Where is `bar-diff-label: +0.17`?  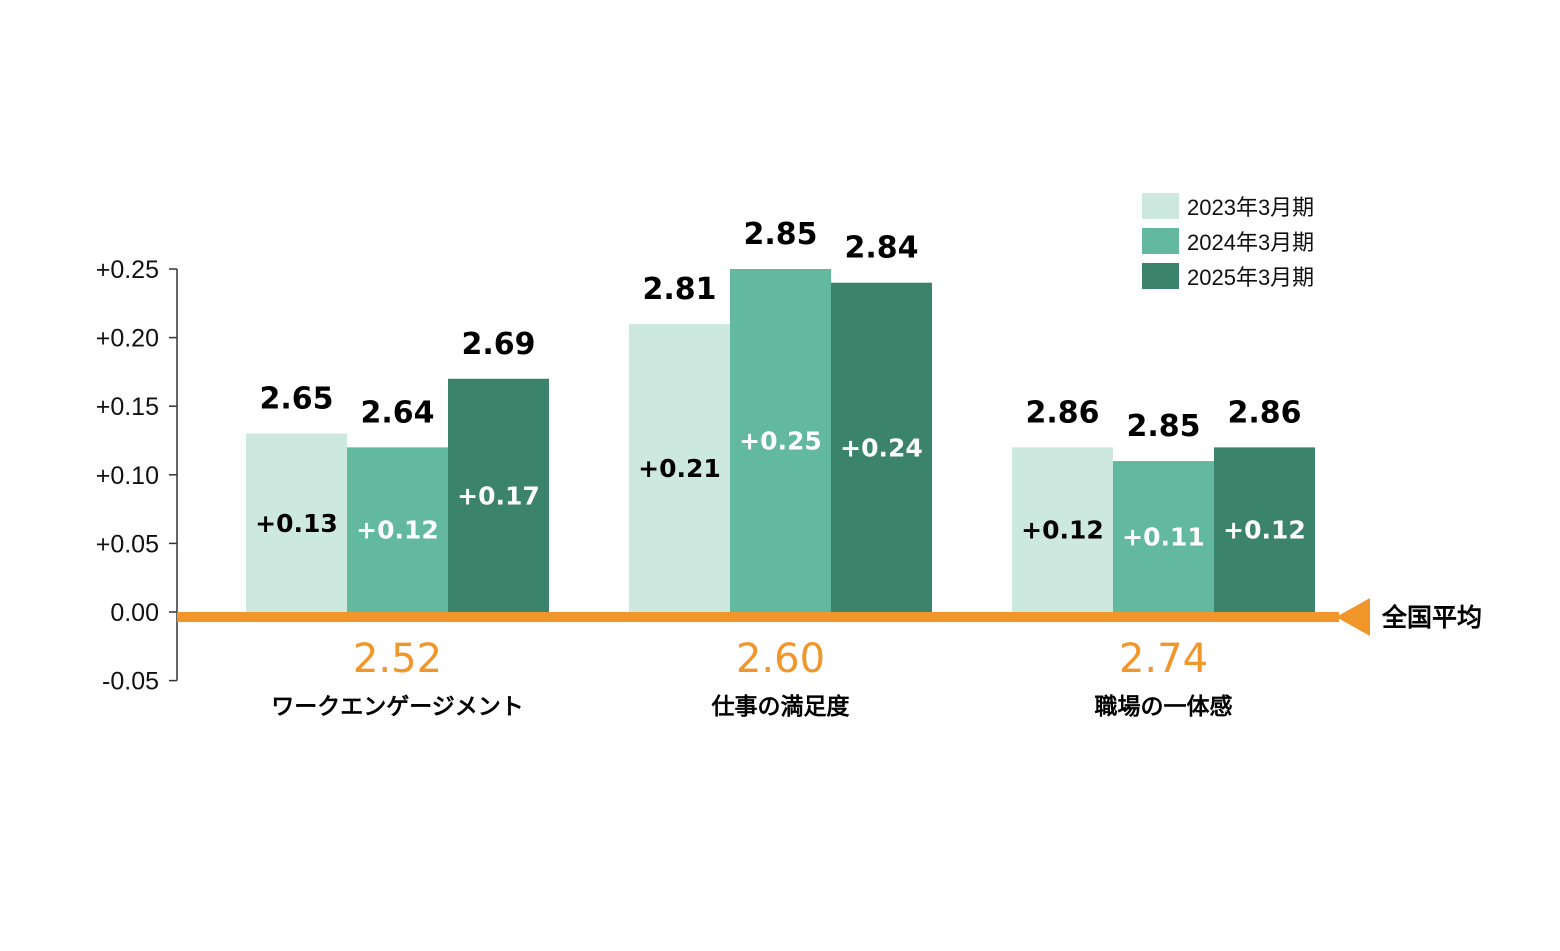
bar-diff-label: +0.17 is located at coordinates (498, 495).